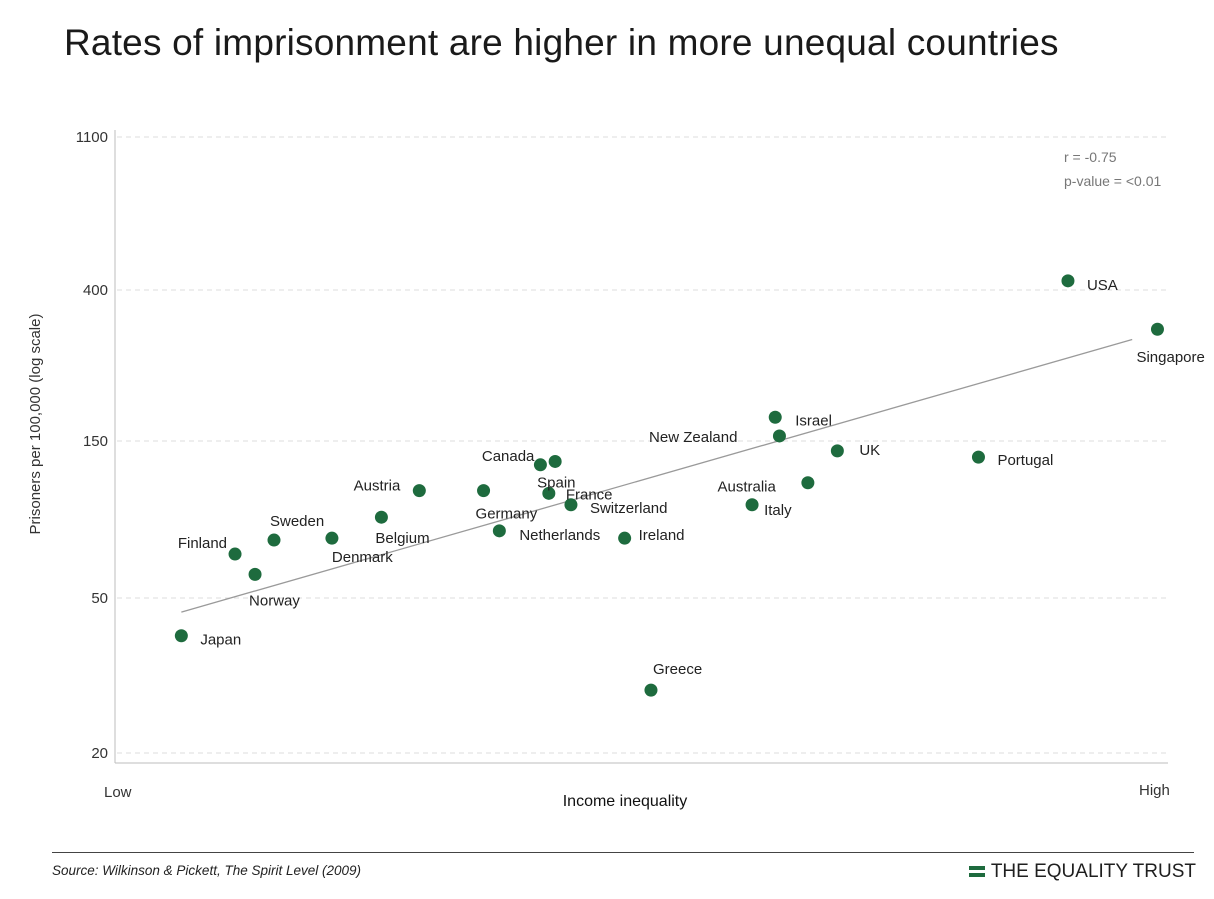 The image size is (1214, 899). What do you see at coordinates (297, 521) in the screenshot?
I see `point-label-sweden: Sweden` at bounding box center [297, 521].